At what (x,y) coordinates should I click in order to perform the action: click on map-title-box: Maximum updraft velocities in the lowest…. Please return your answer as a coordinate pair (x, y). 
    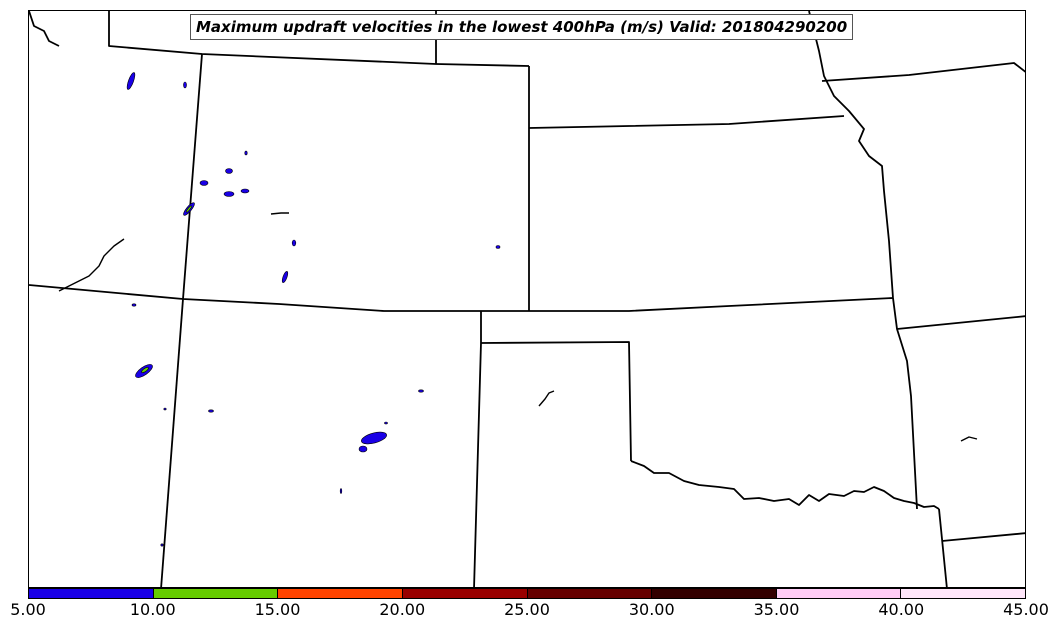
    Looking at the image, I should click on (522, 27).